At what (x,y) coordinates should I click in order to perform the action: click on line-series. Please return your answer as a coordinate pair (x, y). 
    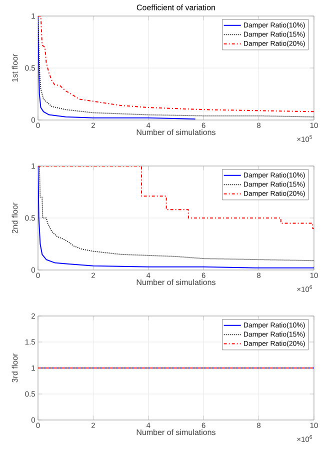
    Looking at the image, I should click on (117, 68).